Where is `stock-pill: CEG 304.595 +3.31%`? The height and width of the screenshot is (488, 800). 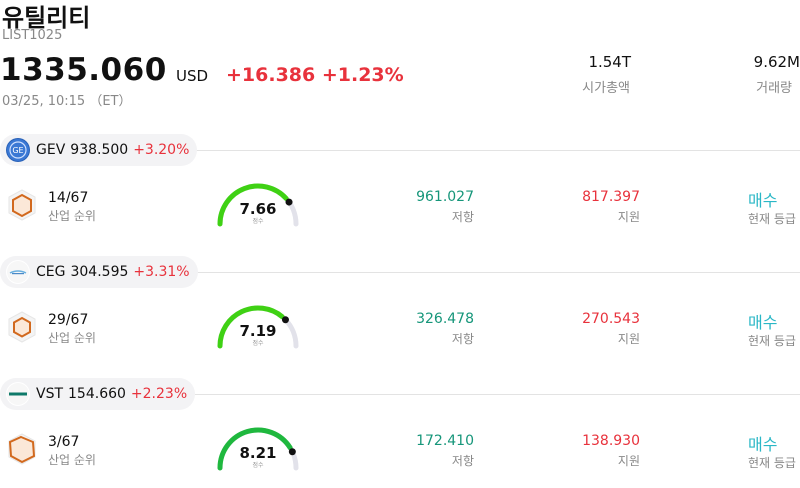 stock-pill: CEG 304.595 +3.31% is located at coordinates (99, 272).